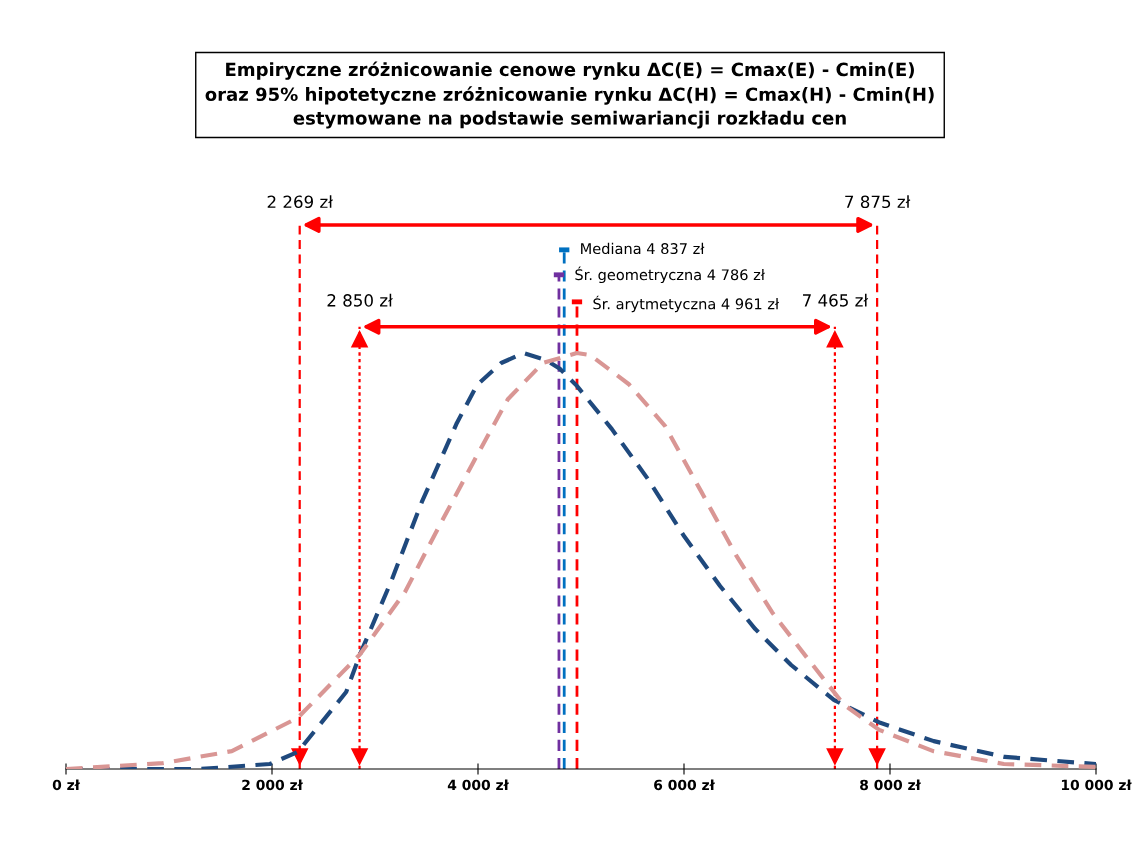  What do you see at coordinates (569, 95) in the screenshot?
I see `chart-title: Empiryczne zróżnicowanie cenowe rynku ΔC(E) = Cmax(E) - Cmin(E) oraz 95% hipotetyczne zróżnicowanie rynku ΔC(H) = Cmax(H) - Cmin(H) estymowane na podstawie semiwariancji rozkładu cen` at bounding box center [569, 95].